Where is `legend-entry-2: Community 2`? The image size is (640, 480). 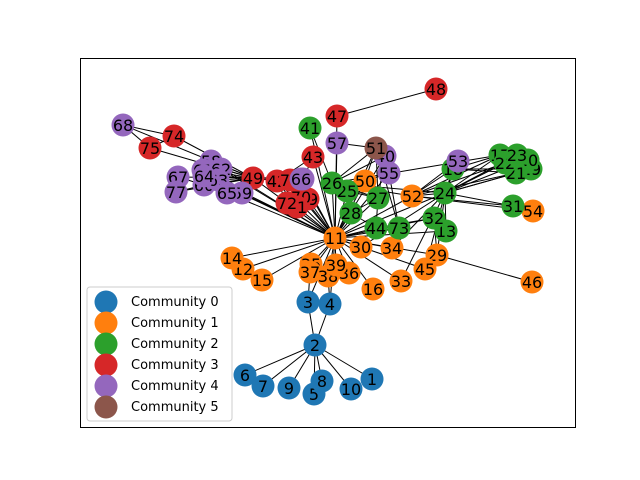
legend-entry-2: Community 2 is located at coordinates (156, 344).